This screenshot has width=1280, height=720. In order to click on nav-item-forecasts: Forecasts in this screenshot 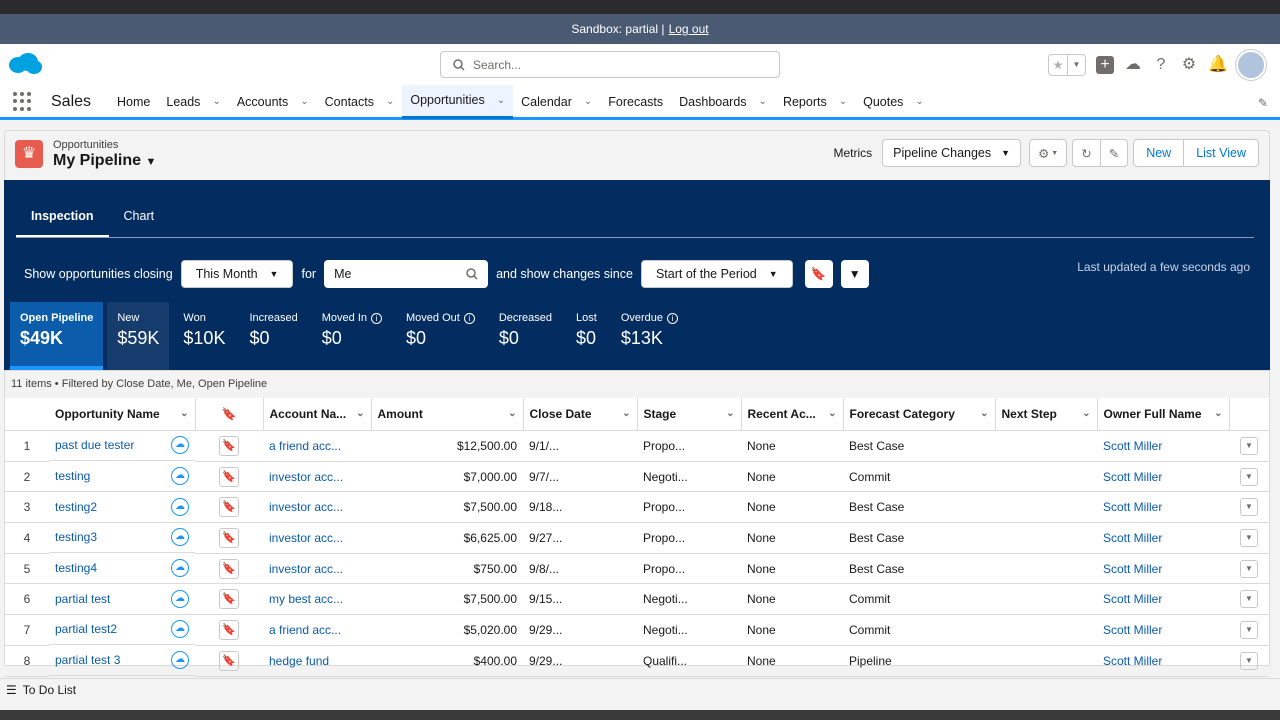, I will do `click(636, 101)`.